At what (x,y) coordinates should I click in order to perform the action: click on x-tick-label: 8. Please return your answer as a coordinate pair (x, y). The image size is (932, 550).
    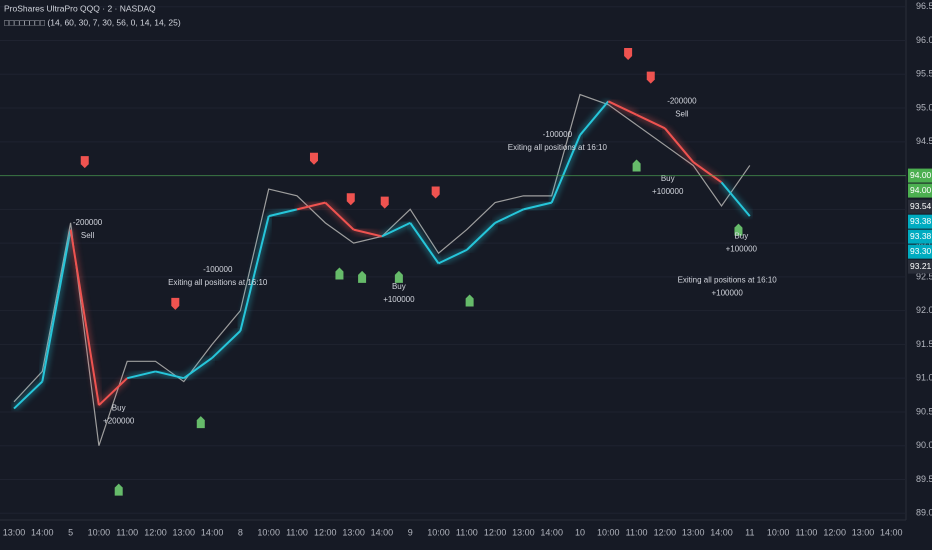
    Looking at the image, I should click on (240, 532).